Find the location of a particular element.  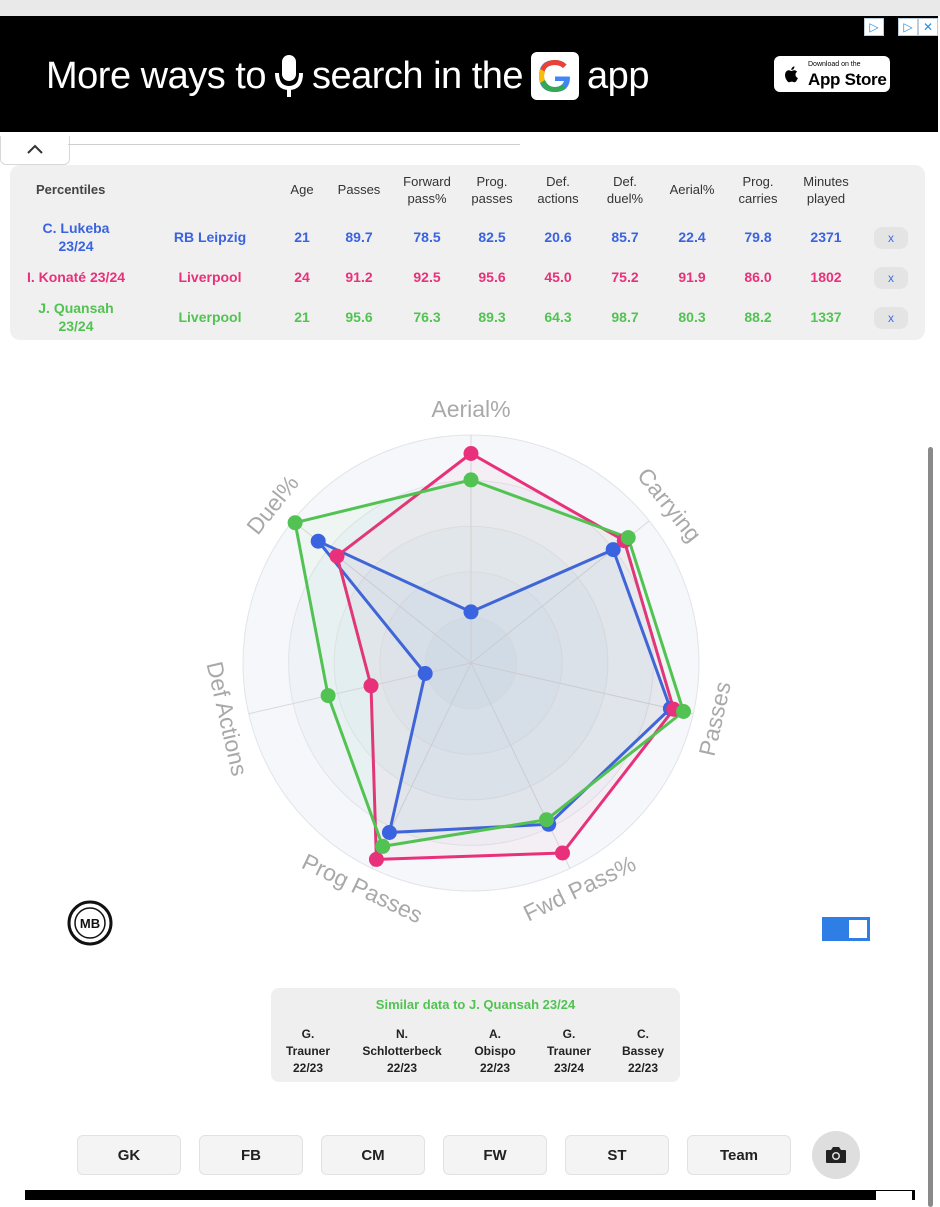

column-header-forward-pass: Forward pass% is located at coordinates (427, 190).